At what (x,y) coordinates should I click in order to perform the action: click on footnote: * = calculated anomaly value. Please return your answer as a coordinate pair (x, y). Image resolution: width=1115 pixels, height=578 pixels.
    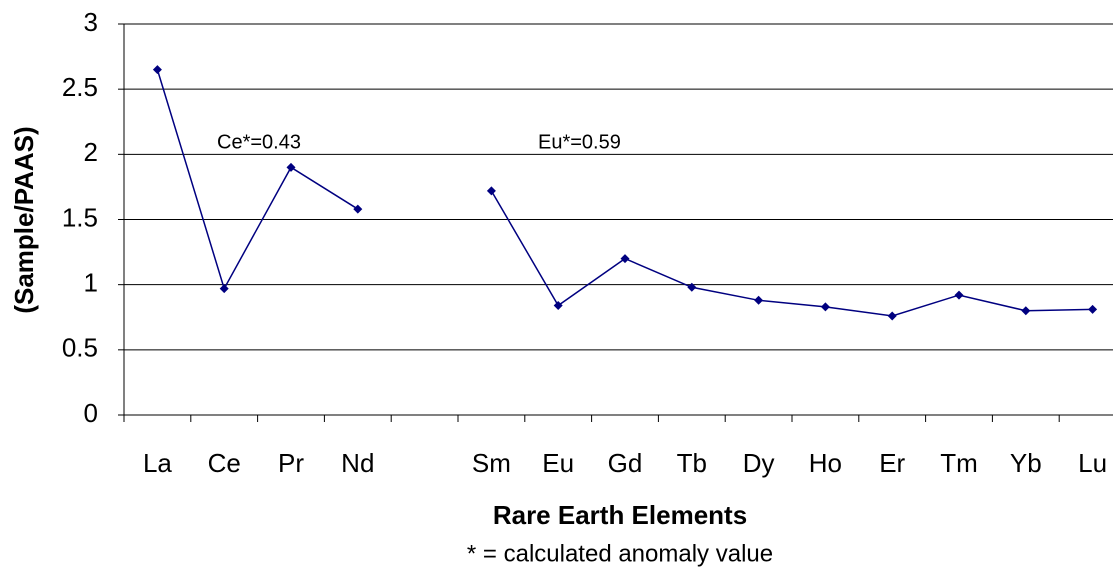
    Looking at the image, I should click on (620, 553).